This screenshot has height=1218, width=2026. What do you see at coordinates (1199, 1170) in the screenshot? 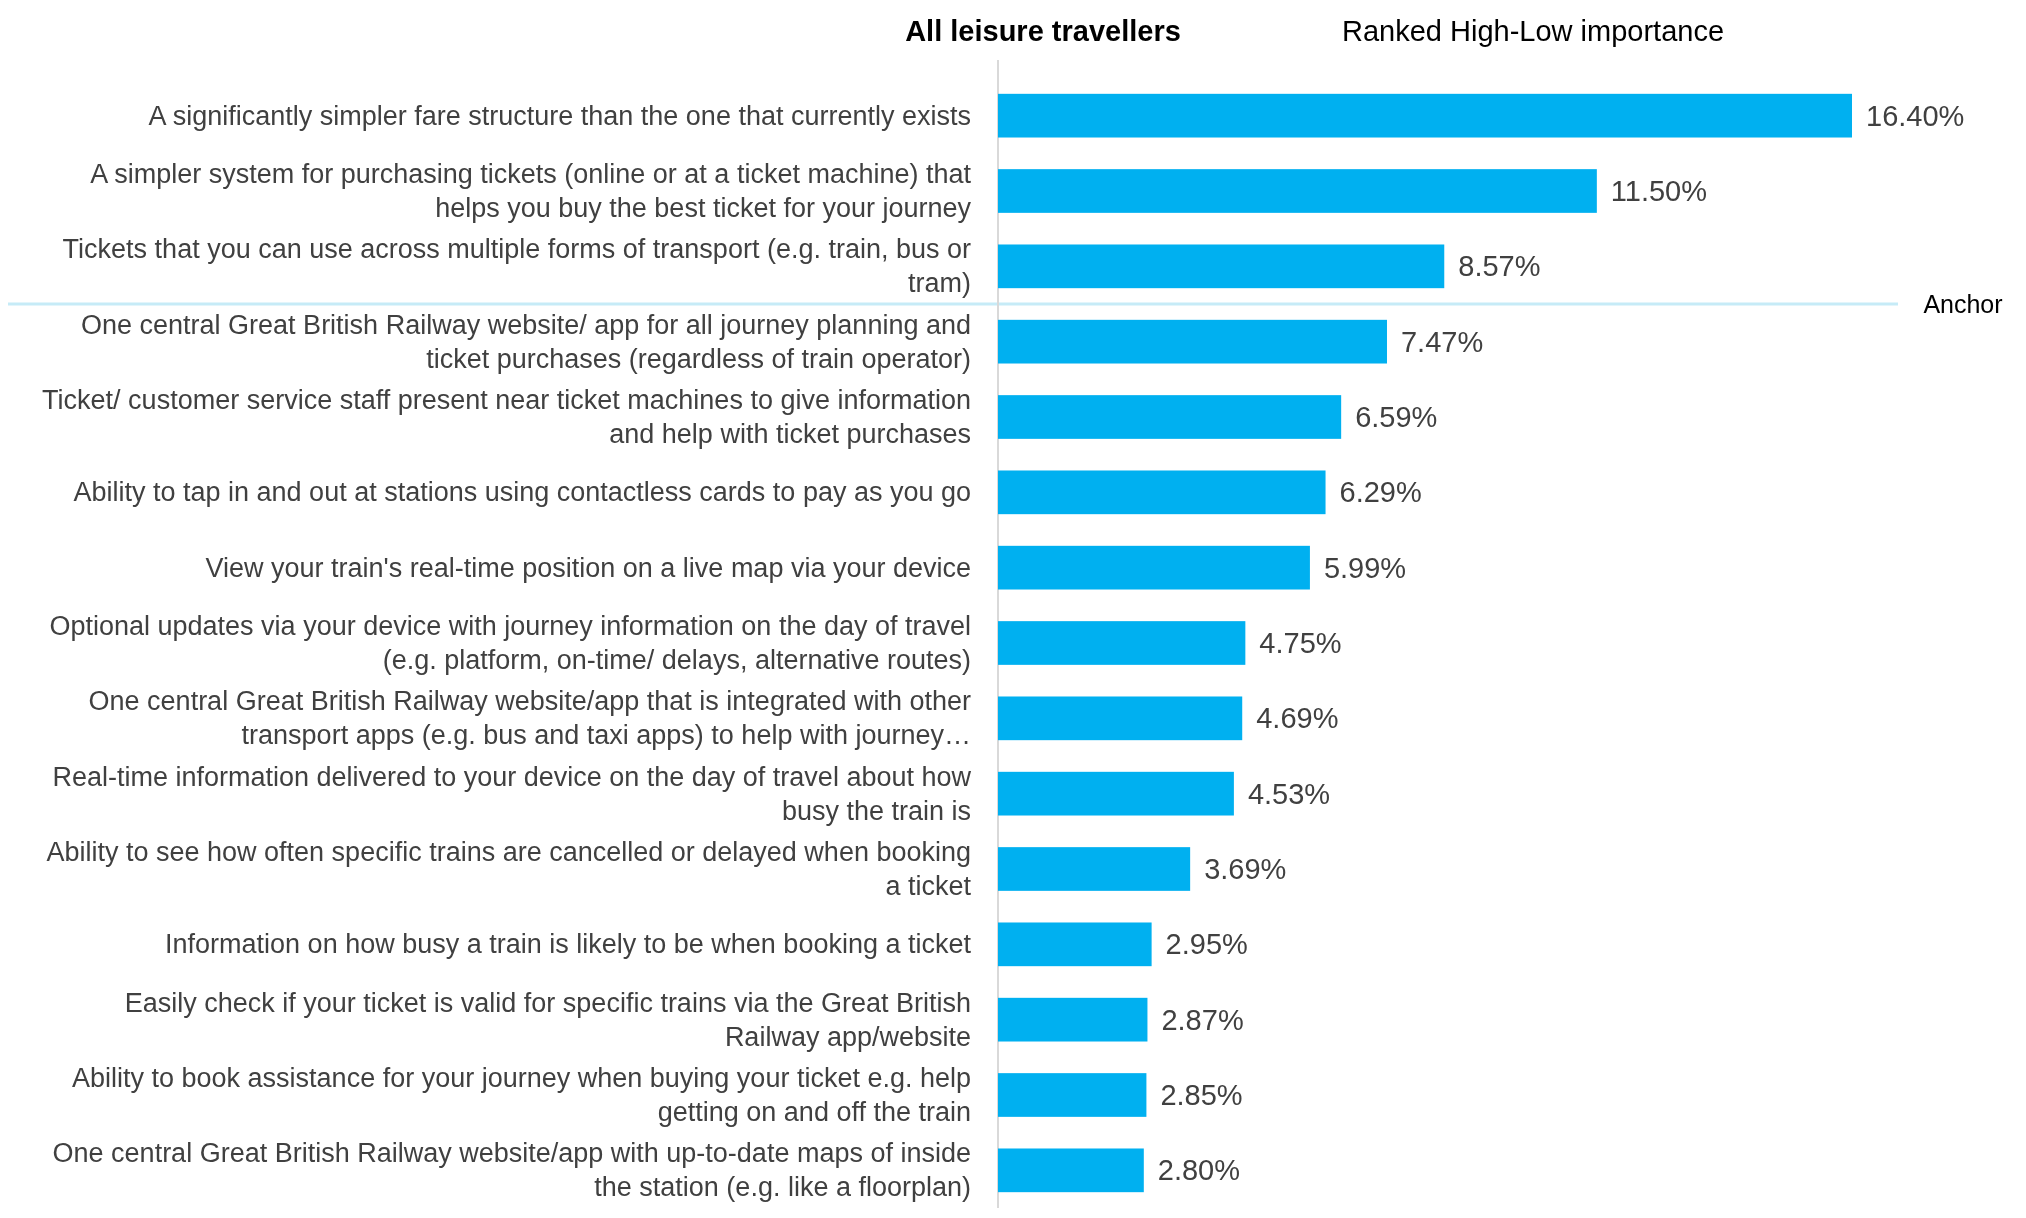
I see `data-label: 2.80%` at bounding box center [1199, 1170].